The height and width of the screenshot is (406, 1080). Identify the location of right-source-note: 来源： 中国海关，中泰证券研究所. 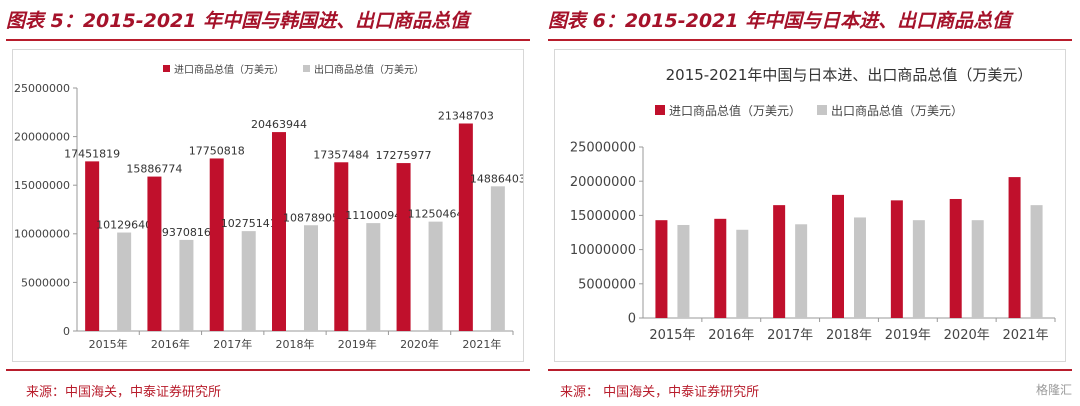
(660, 392).